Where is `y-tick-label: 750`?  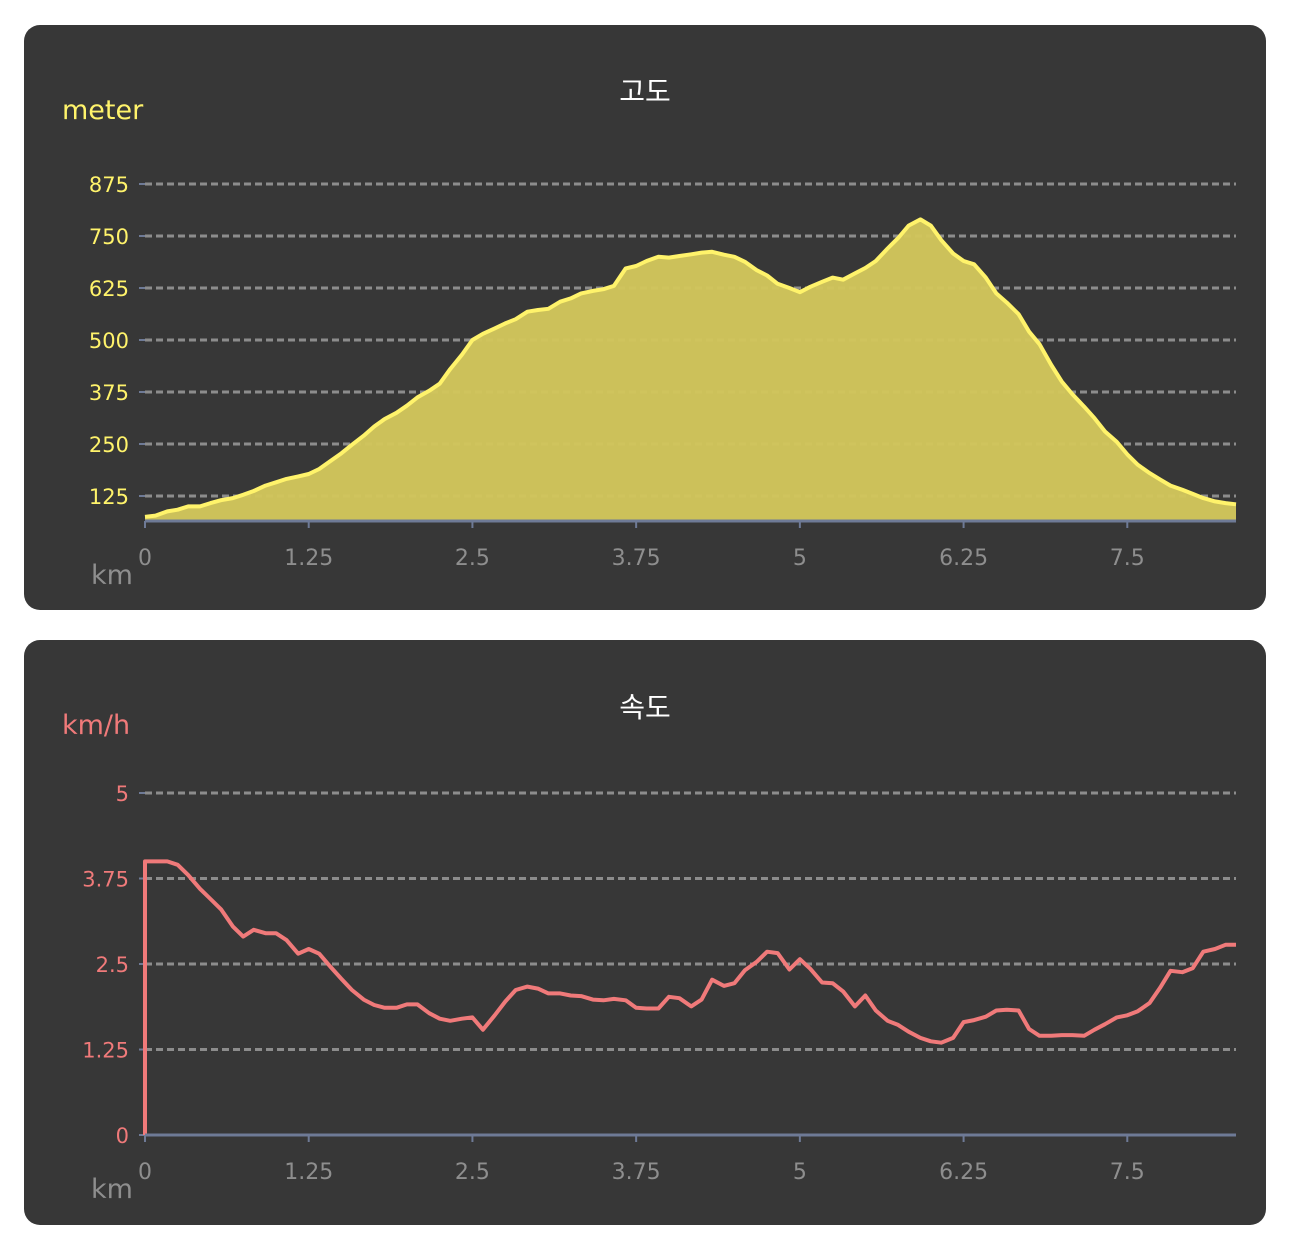 y-tick-label: 750 is located at coordinates (109, 237).